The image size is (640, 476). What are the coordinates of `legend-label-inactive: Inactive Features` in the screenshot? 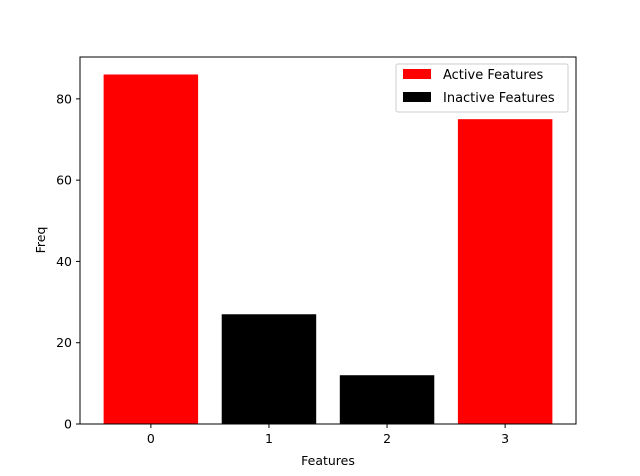 It's located at (499, 98).